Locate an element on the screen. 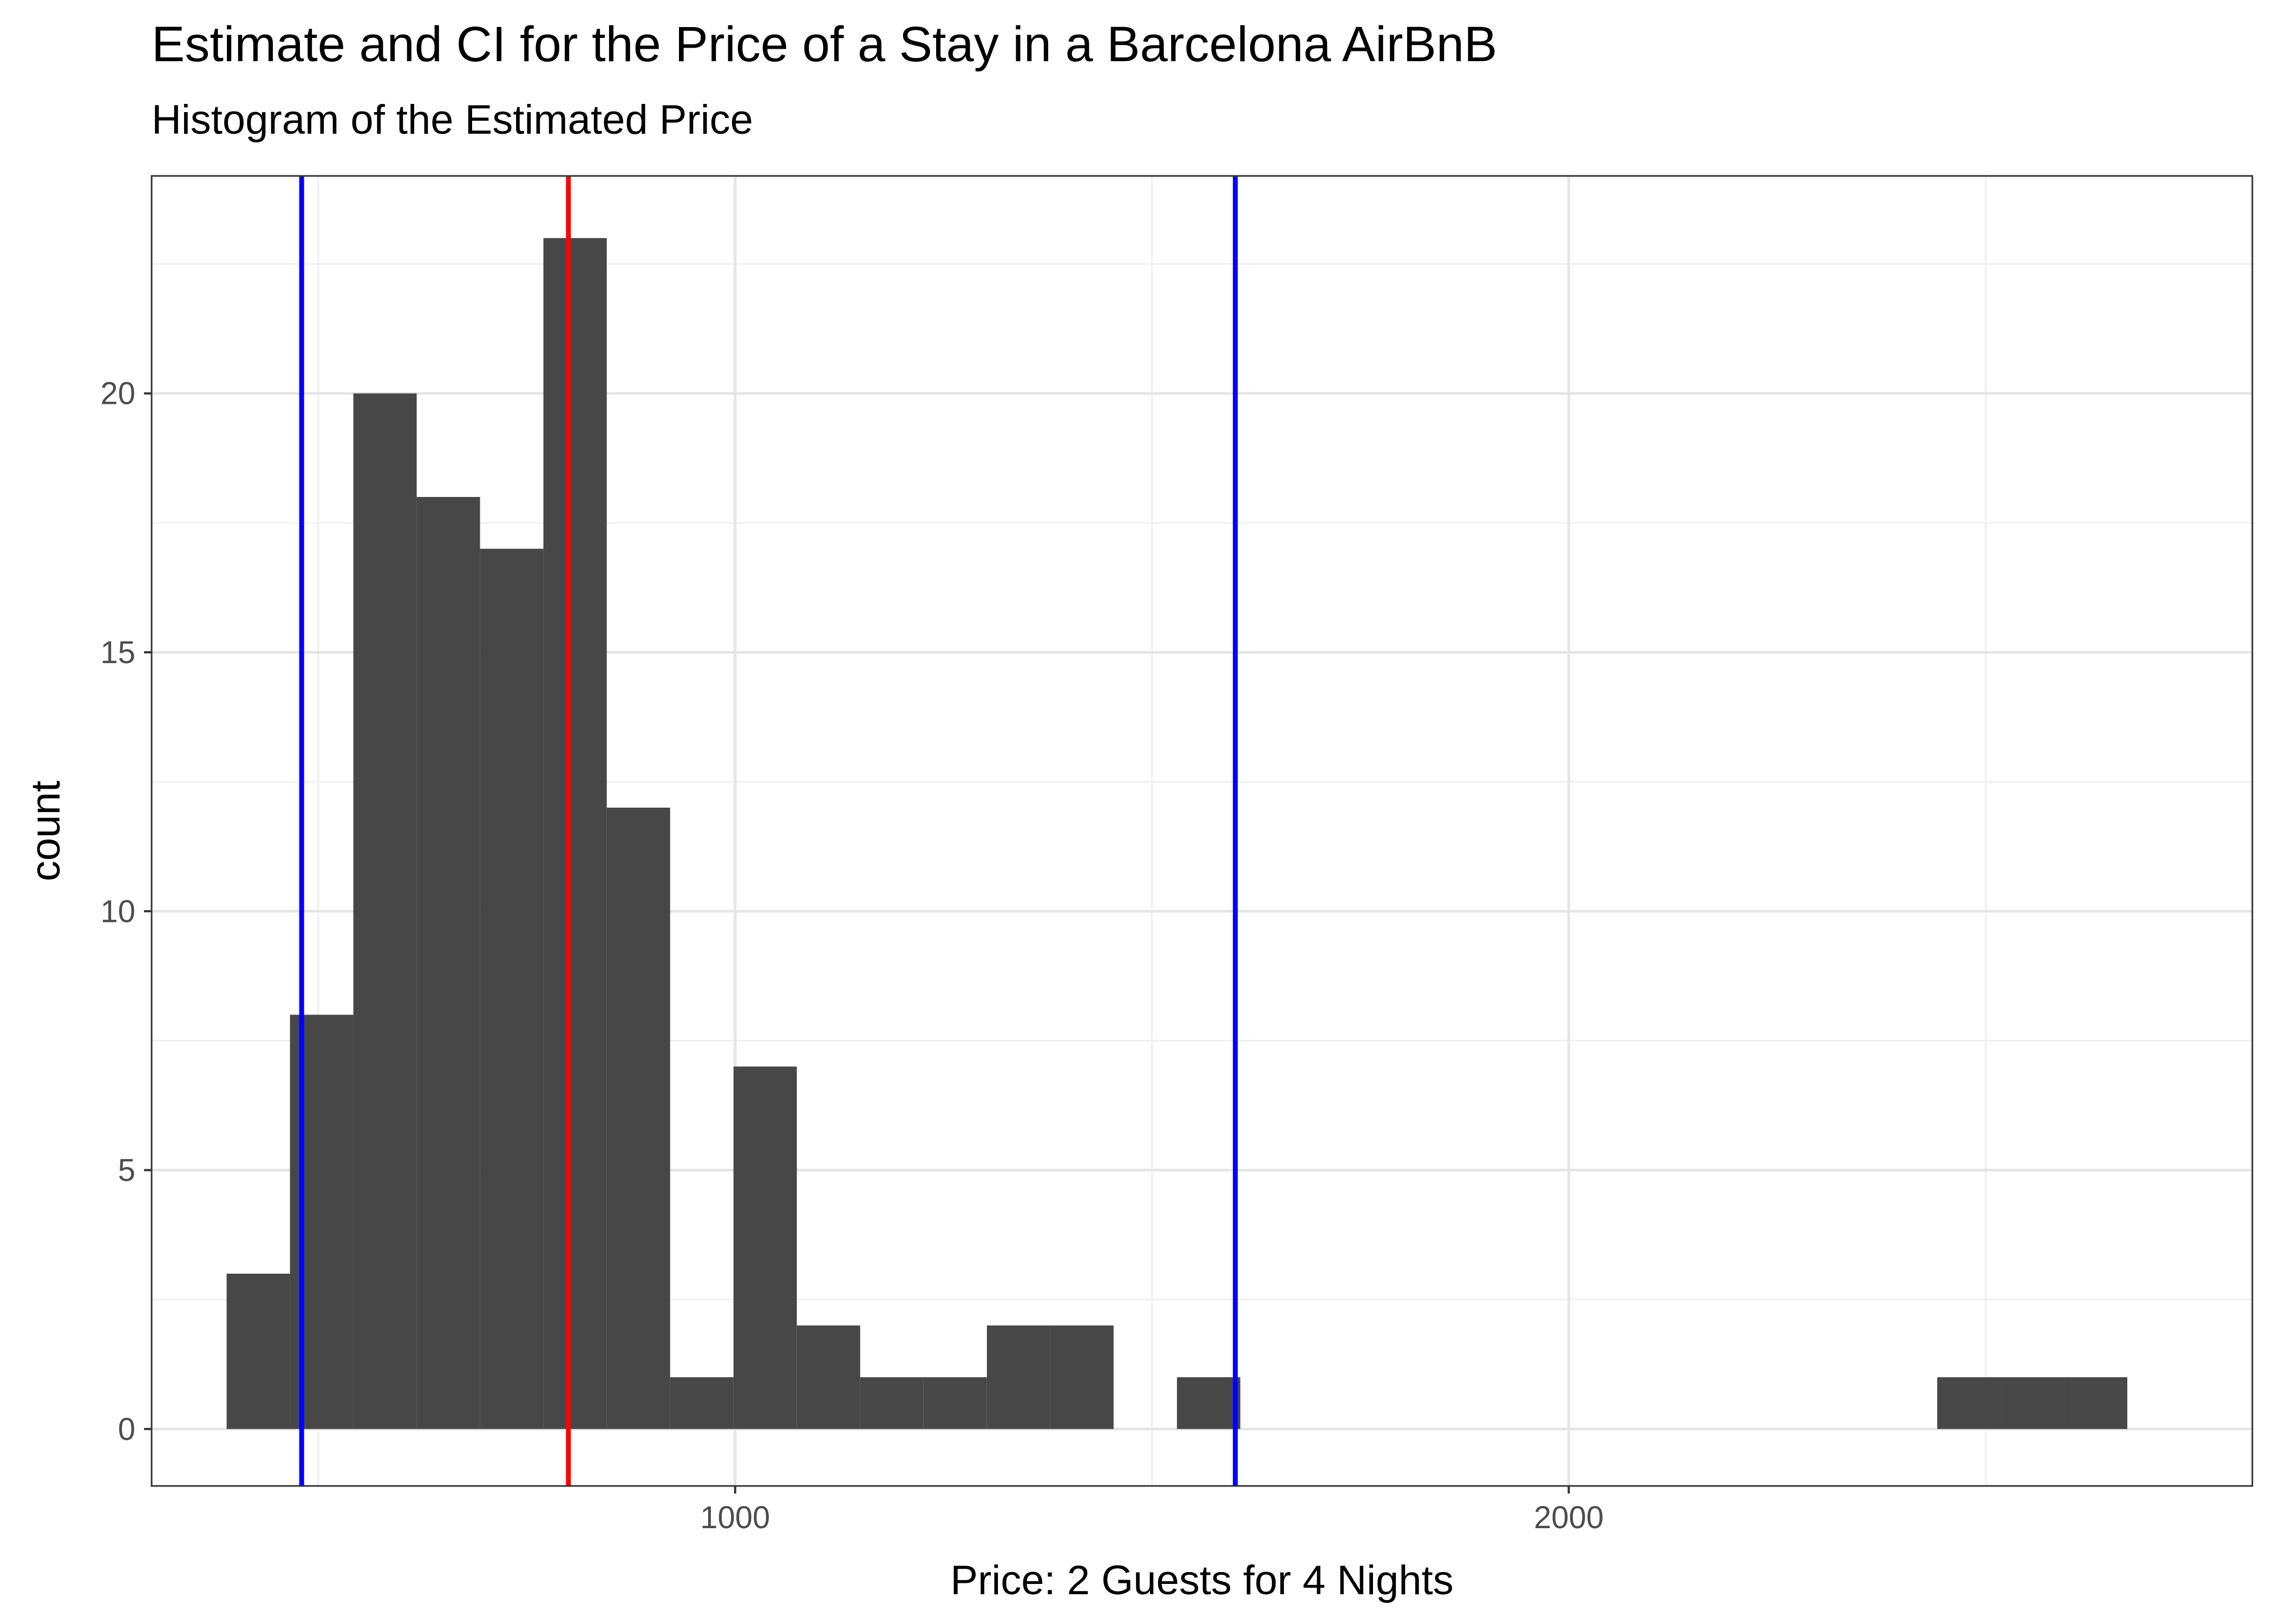 The height and width of the screenshot is (1624, 2274). chart-subtitle: Histogram of the Estimated Price is located at coordinates (453, 120).